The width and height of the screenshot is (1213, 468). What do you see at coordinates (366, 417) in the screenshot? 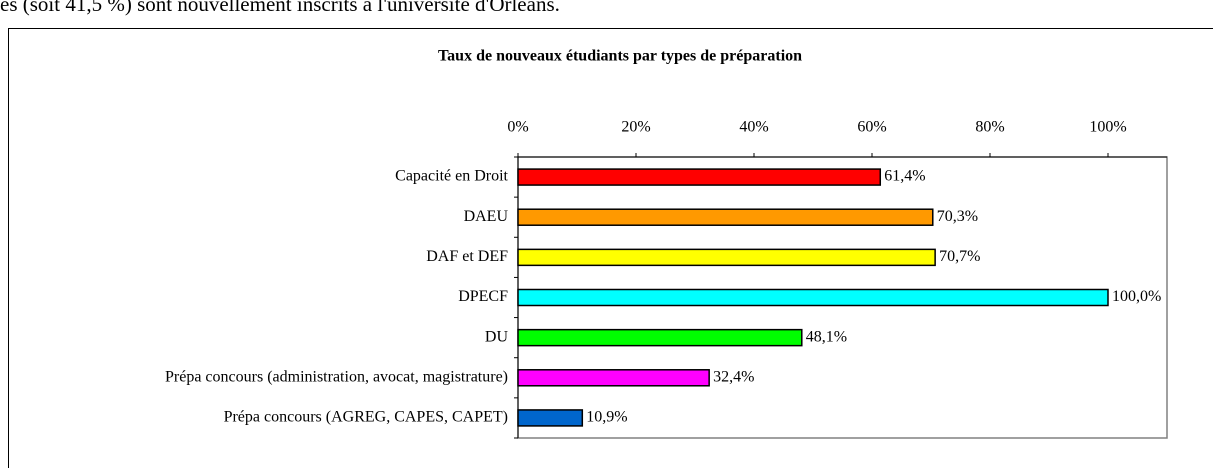
I see `y-tick-label: Prépa concours (AGREG, CAPES, CAPET)` at bounding box center [366, 417].